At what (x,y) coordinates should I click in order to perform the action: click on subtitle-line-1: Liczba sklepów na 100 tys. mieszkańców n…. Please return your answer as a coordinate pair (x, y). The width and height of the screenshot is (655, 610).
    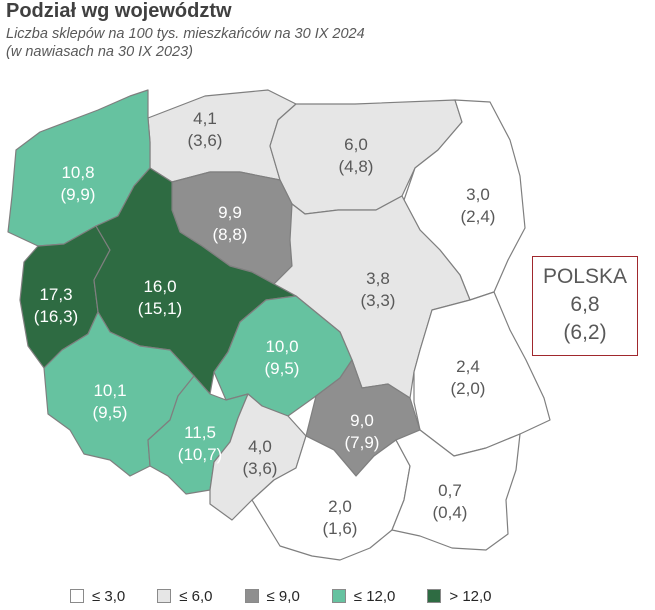
    Looking at the image, I should click on (185, 34).